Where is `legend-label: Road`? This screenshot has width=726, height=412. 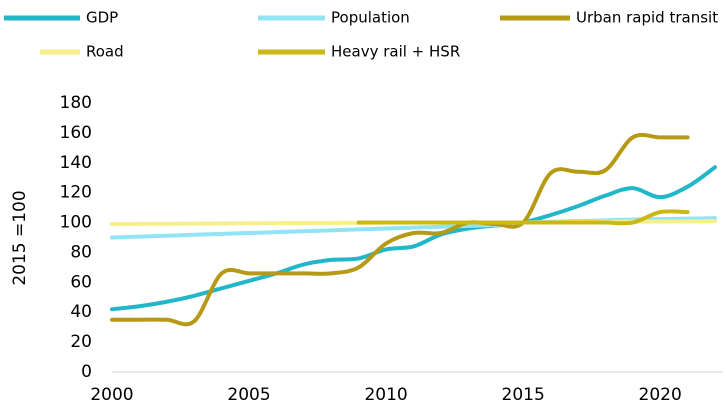 legend-label: Road is located at coordinates (105, 52).